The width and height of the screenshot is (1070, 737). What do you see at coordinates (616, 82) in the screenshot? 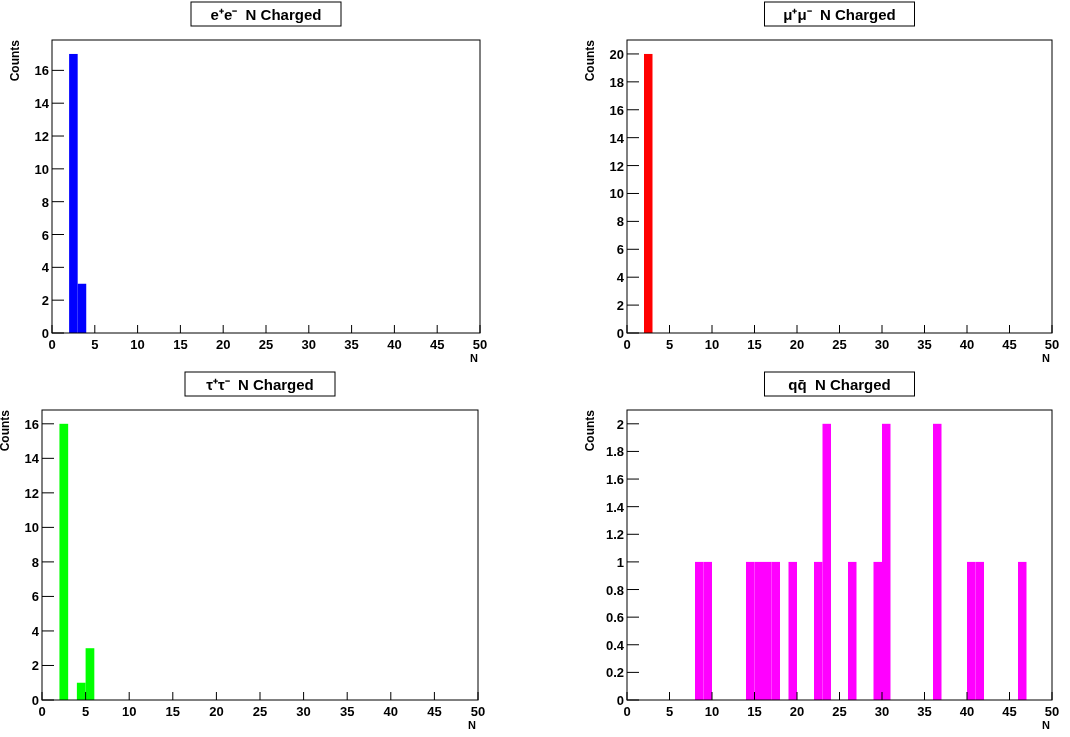
I see `y-tick-label: 18` at bounding box center [616, 82].